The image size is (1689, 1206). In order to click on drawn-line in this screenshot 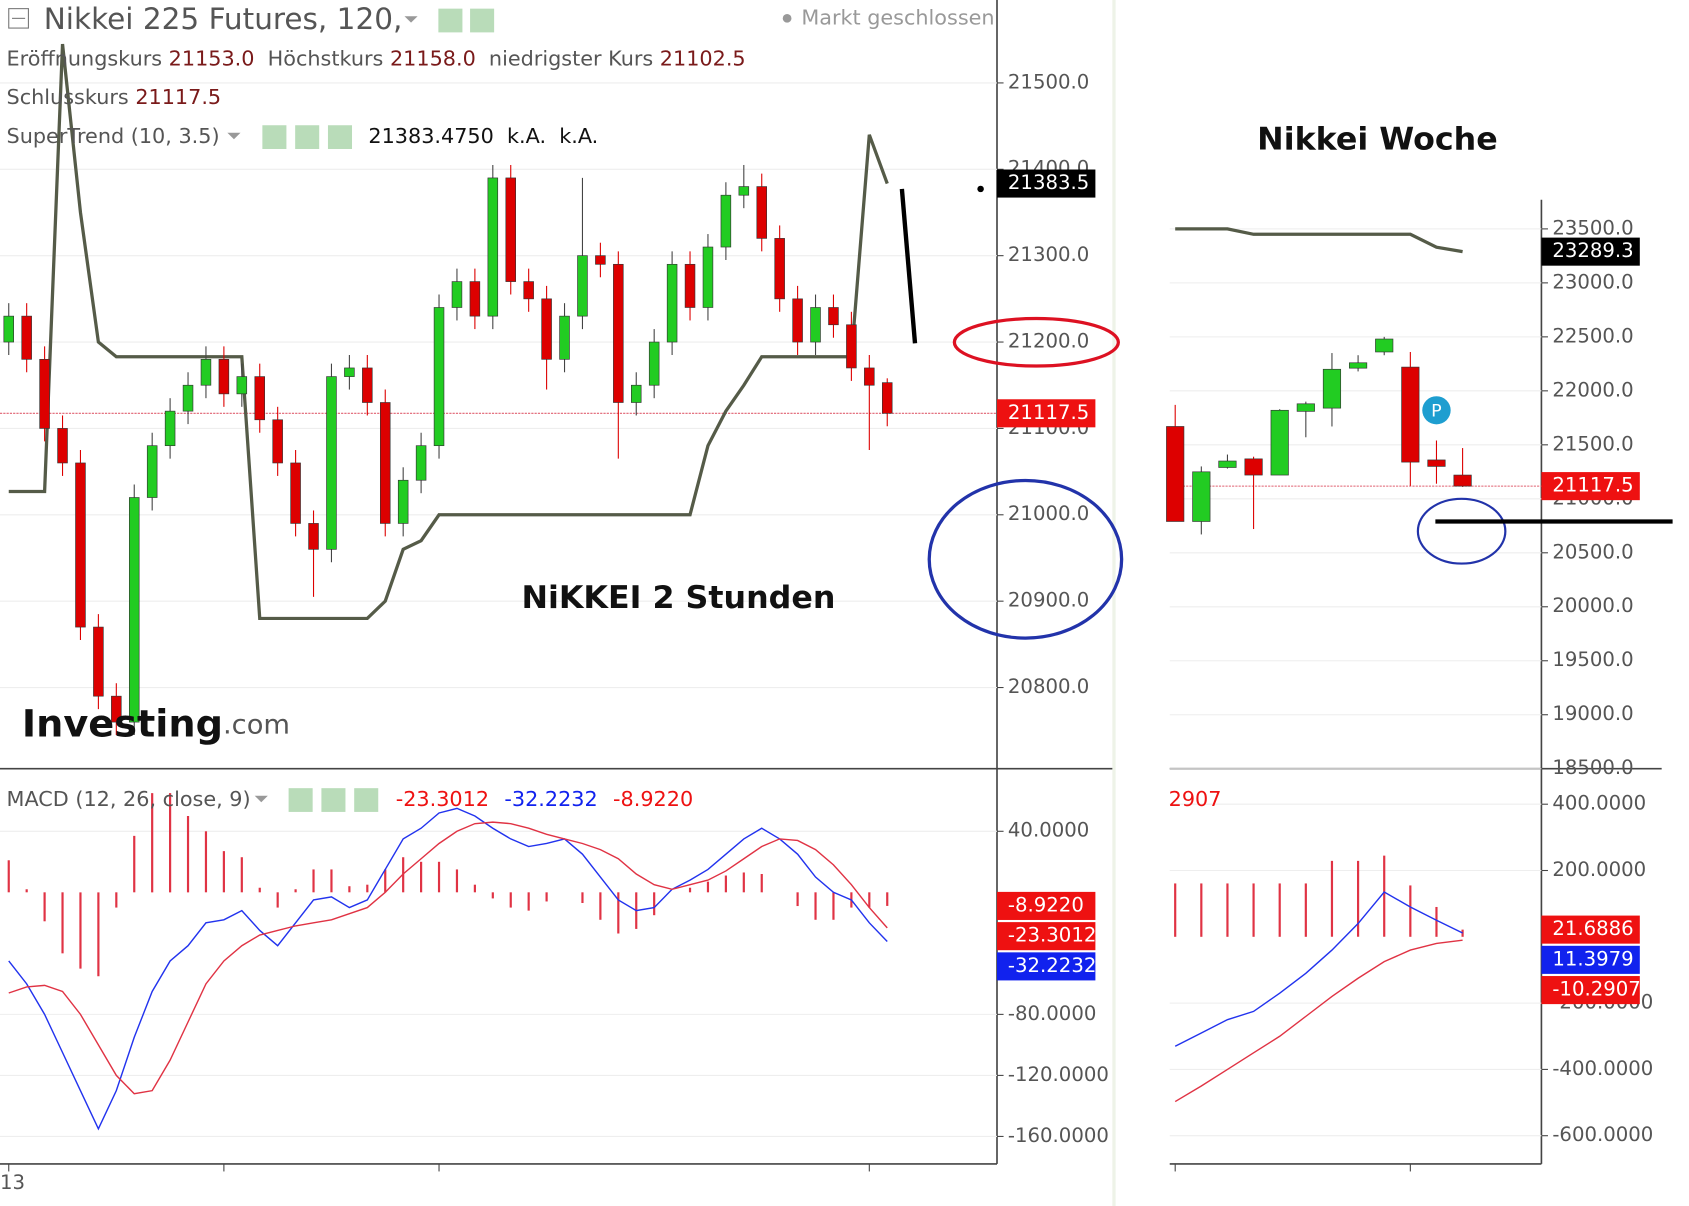, I will do `click(908, 266)`.